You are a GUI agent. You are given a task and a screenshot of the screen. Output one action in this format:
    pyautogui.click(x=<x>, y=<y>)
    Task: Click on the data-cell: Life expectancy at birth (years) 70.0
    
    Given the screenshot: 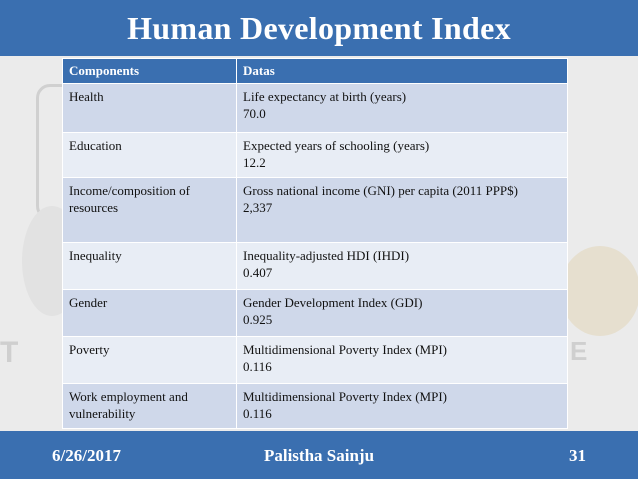 What is the action you would take?
    pyautogui.click(x=402, y=108)
    